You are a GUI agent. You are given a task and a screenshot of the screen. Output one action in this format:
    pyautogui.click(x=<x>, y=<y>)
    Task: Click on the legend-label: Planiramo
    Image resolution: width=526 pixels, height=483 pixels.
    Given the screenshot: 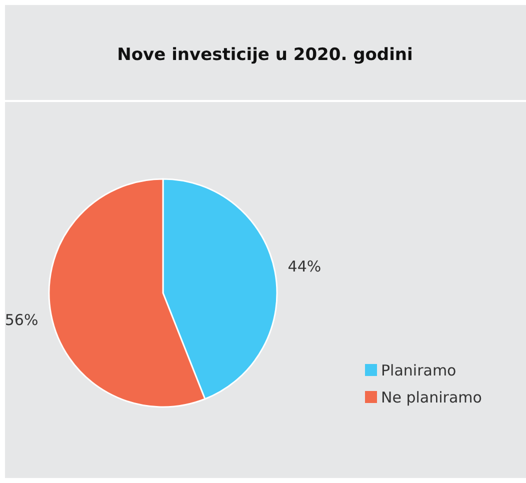 What is the action you would take?
    pyautogui.click(x=418, y=370)
    